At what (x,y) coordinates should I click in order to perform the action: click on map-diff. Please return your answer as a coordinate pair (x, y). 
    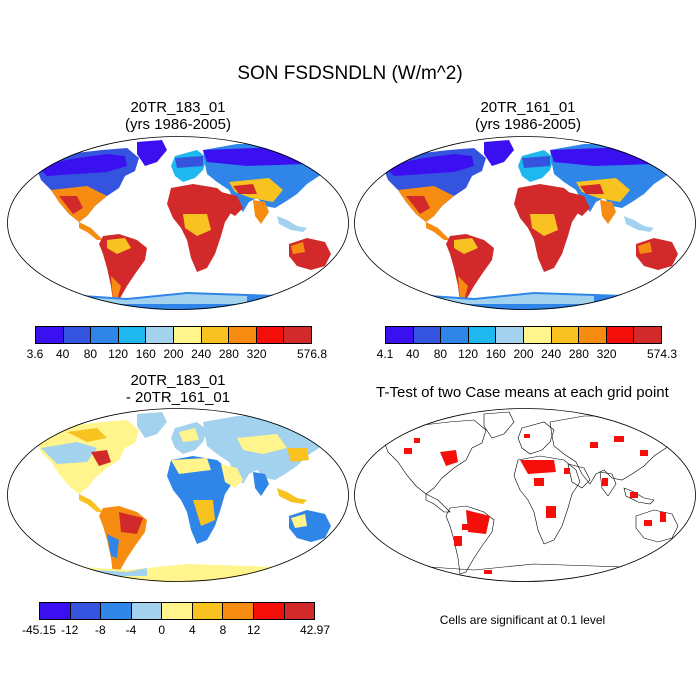
    Looking at the image, I should click on (178, 495).